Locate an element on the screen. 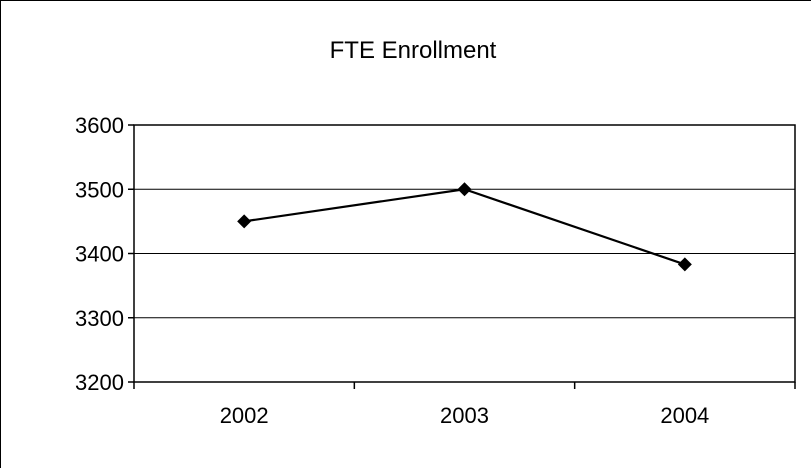 The height and width of the screenshot is (473, 811). y-tick-label-3400: 3400 is located at coordinates (99, 254).